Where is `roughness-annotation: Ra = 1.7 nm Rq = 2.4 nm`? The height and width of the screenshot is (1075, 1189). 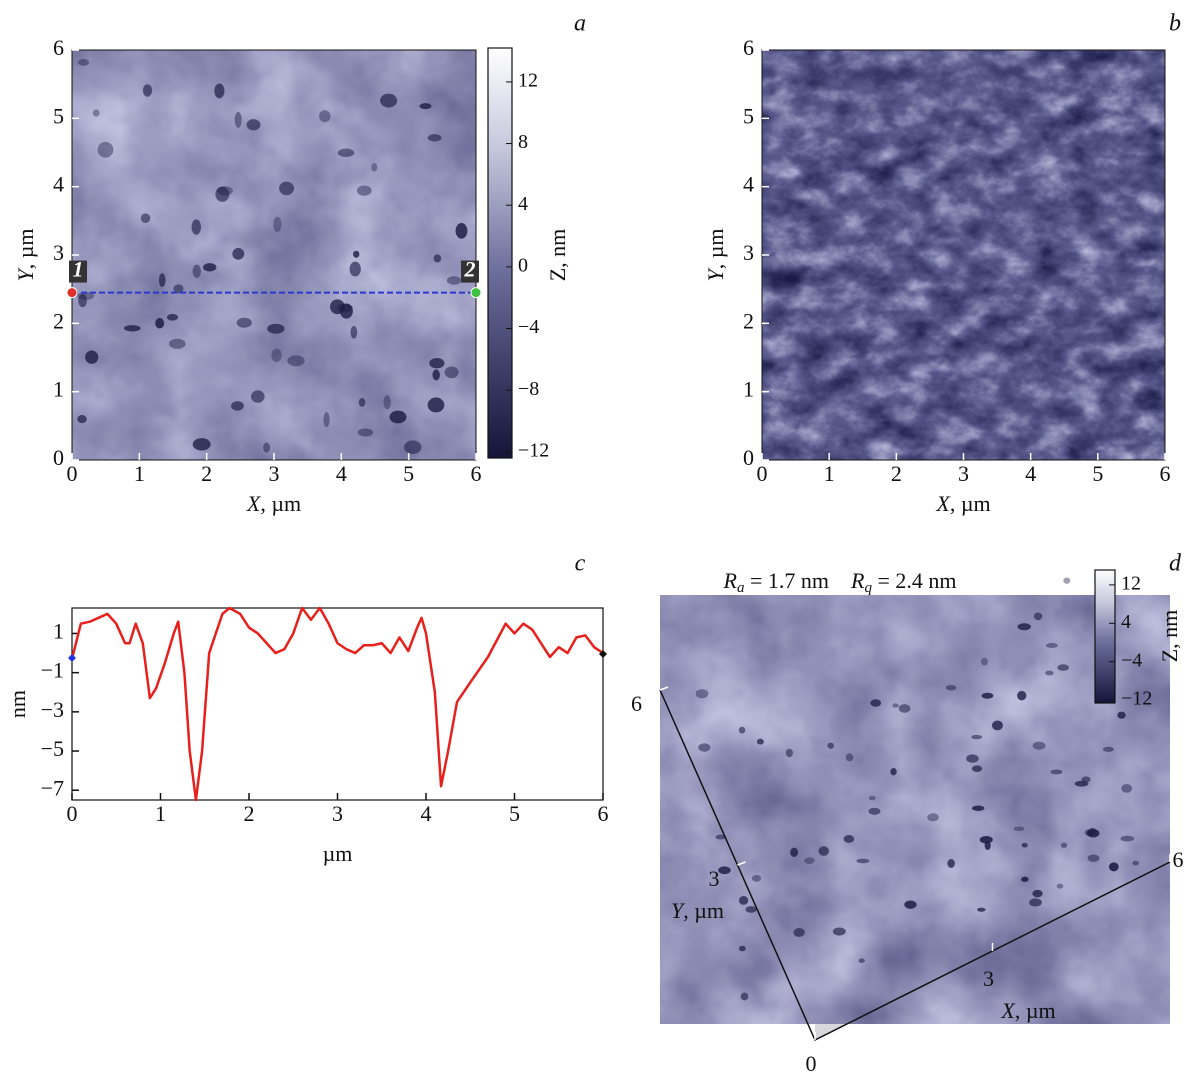
roughness-annotation: Ra = 1.7 nm Rq = 2.4 nm is located at coordinates (840, 582).